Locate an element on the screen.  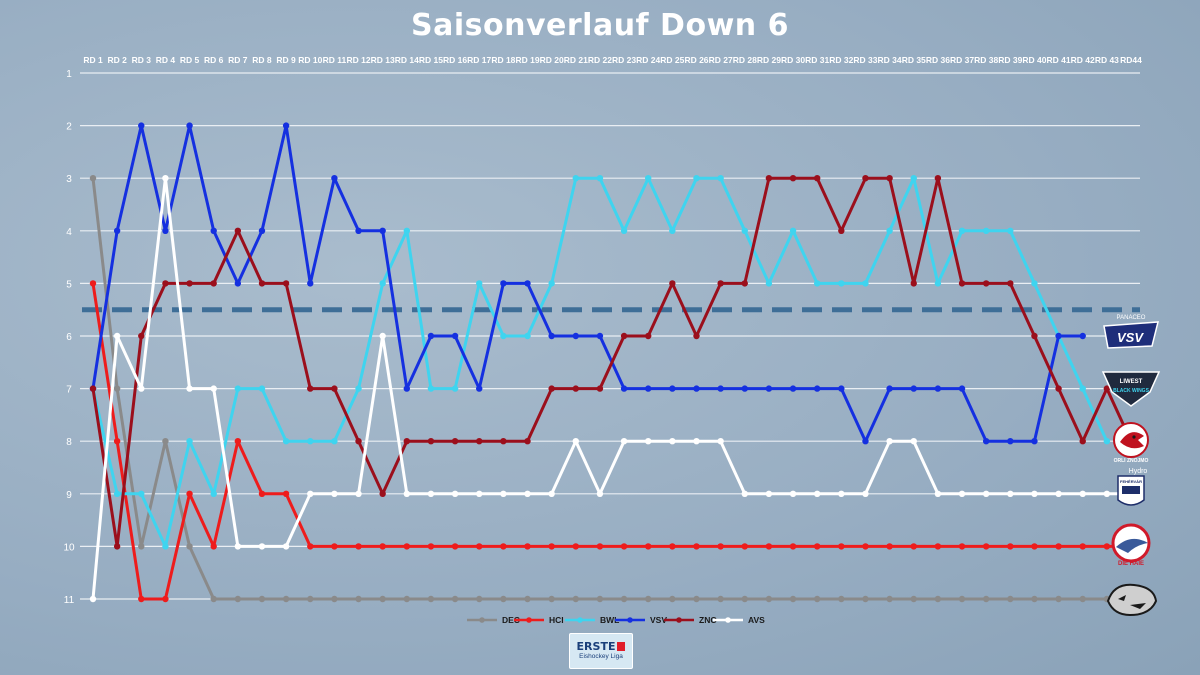
x-tick-label: RD 9 is located at coordinates (286, 60).